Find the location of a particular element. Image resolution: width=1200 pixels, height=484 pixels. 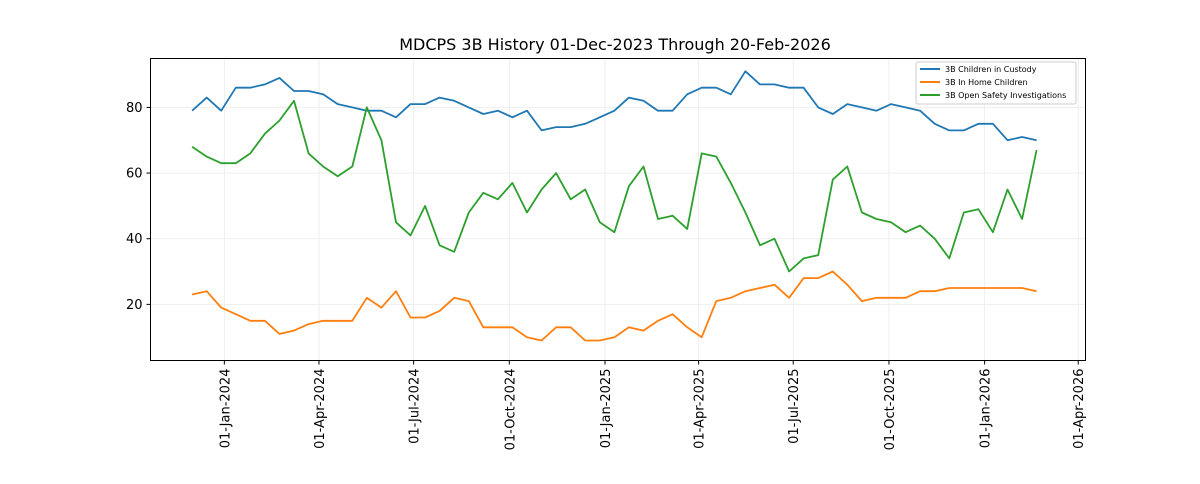

x-tick-label: 01-Oct-2025 is located at coordinates (890, 410).